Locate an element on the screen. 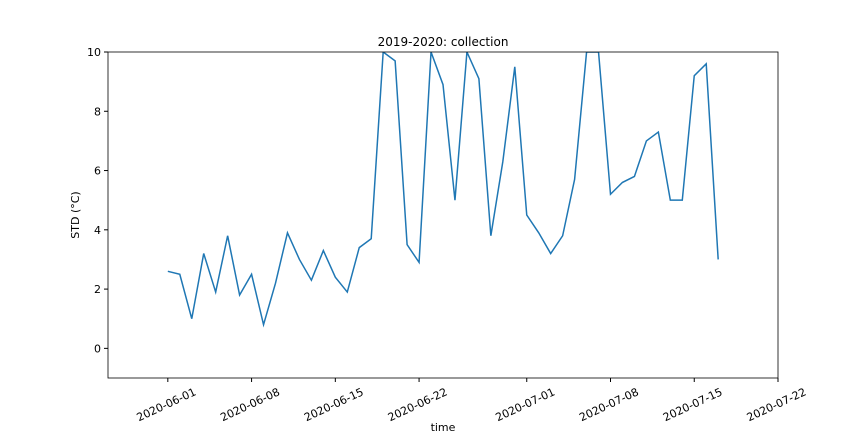 The height and width of the screenshot is (436, 864). y-axis-label: STD (°C) is located at coordinates (75, 214).